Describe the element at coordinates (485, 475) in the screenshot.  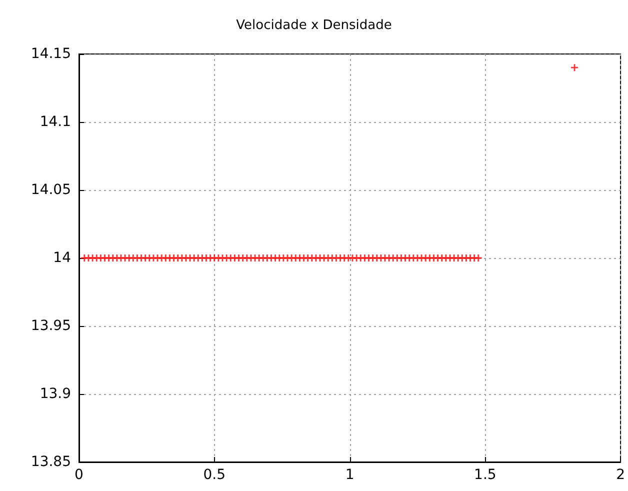
I see `x-tick-label: 1.5` at that location.